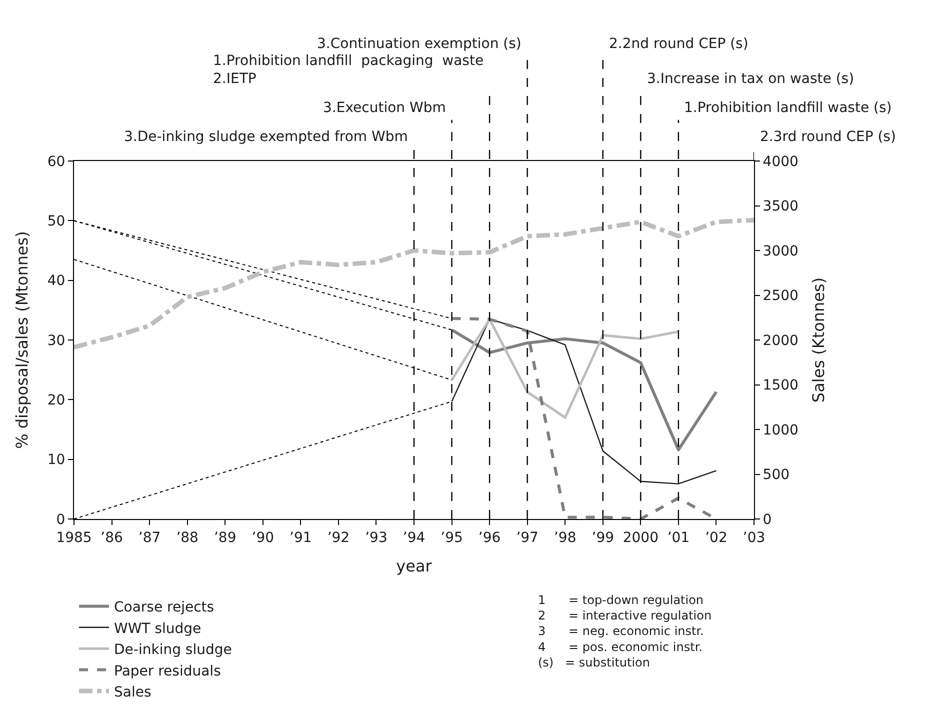  Describe the element at coordinates (263, 538) in the screenshot. I see `x-tick-label: ’90` at that location.